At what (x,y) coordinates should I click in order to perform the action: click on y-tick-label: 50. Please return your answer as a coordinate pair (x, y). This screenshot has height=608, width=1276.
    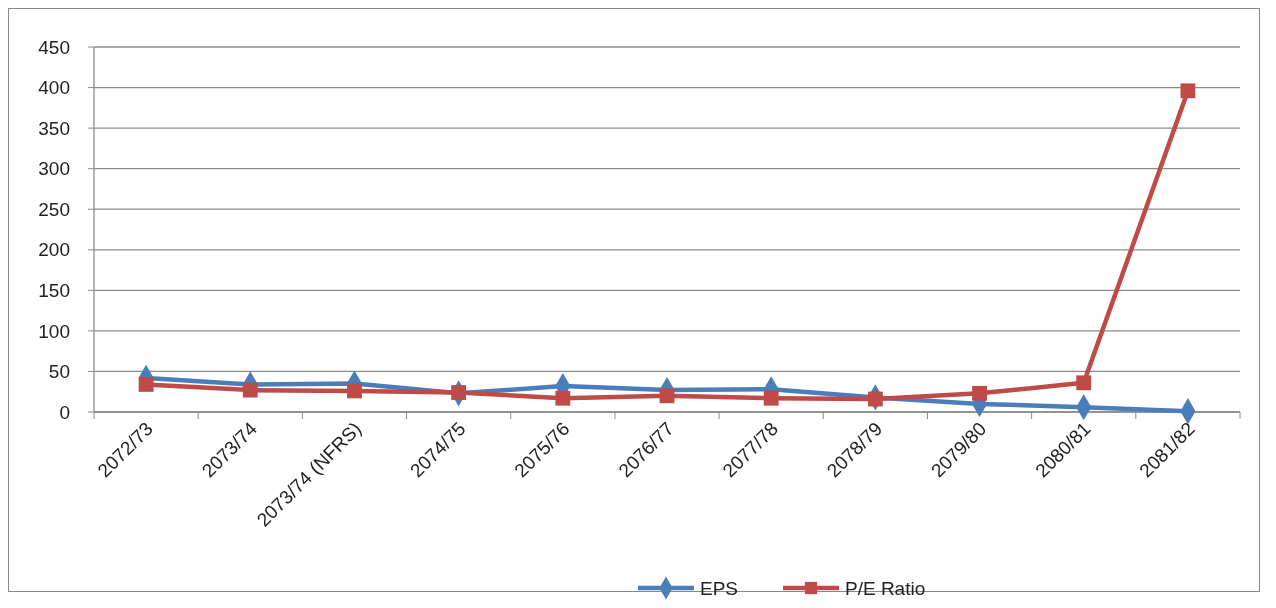
    Looking at the image, I should click on (59, 372).